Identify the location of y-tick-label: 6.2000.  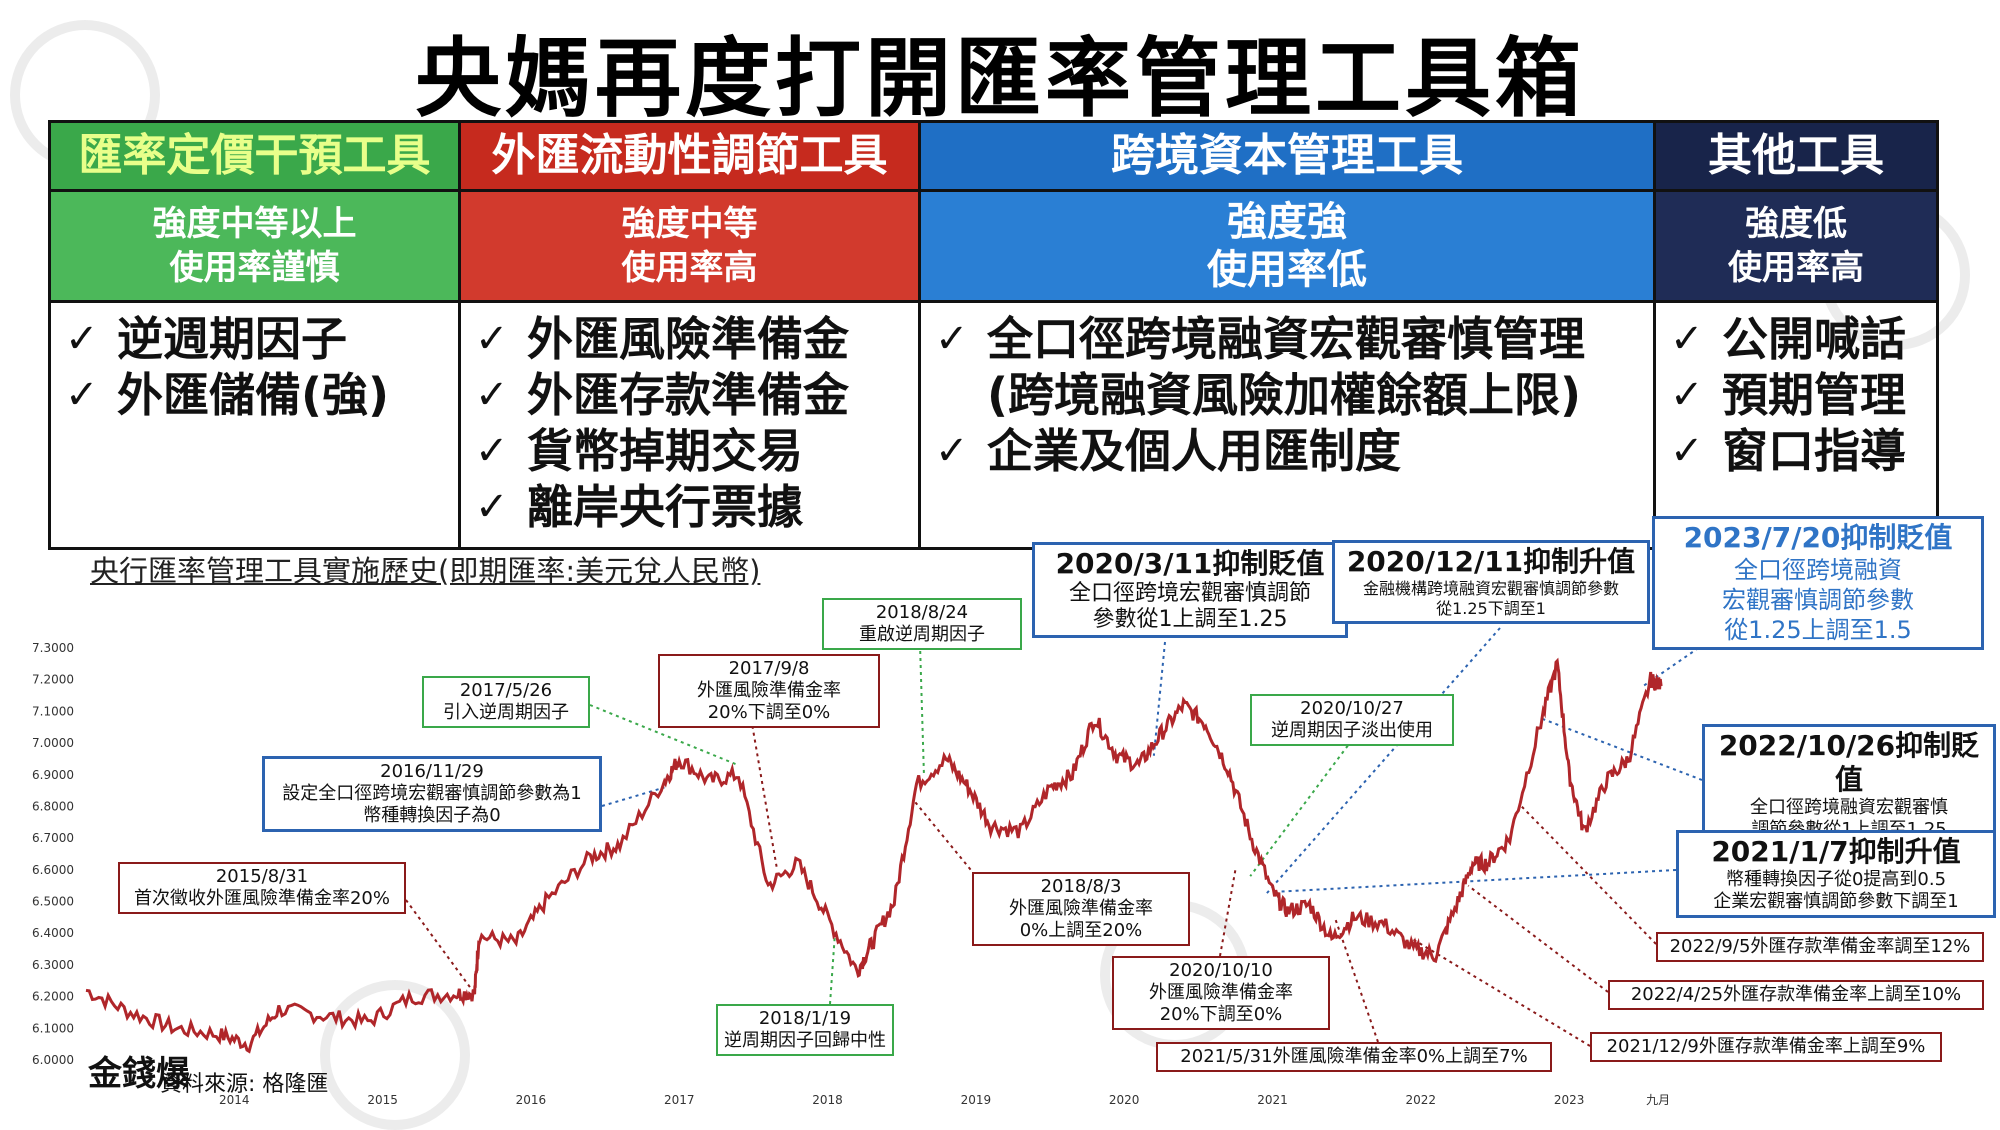
(53, 997).